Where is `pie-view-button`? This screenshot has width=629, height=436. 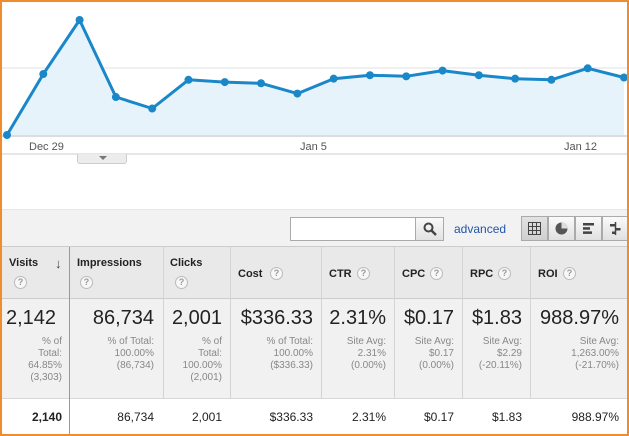
pie-view-button is located at coordinates (561, 228).